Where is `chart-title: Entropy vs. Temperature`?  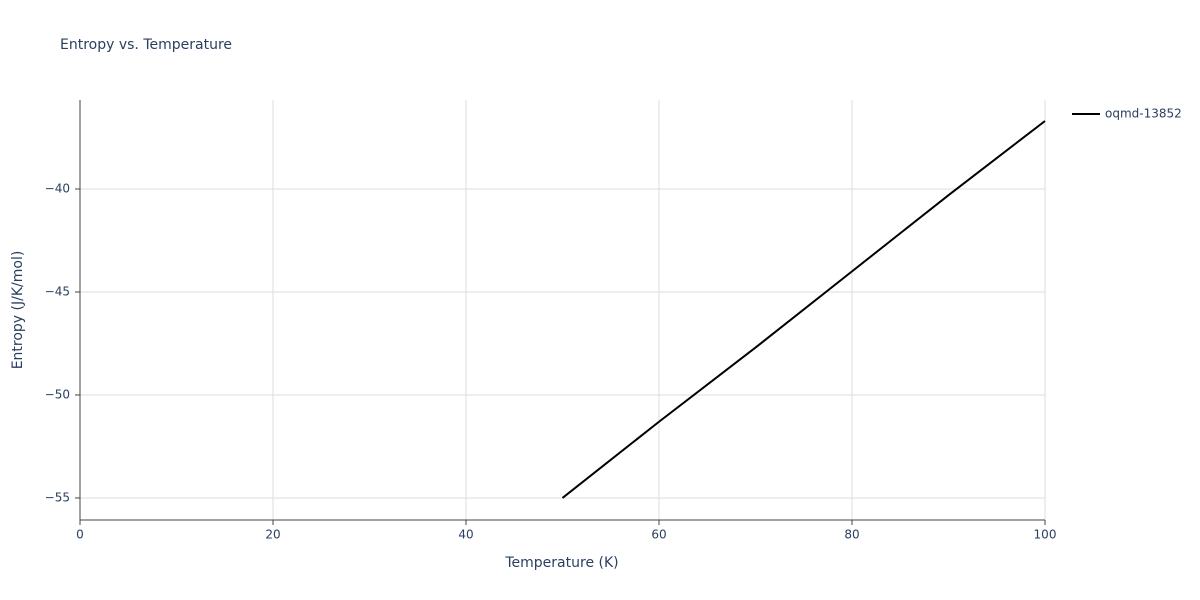 chart-title: Entropy vs. Temperature is located at coordinates (146, 45).